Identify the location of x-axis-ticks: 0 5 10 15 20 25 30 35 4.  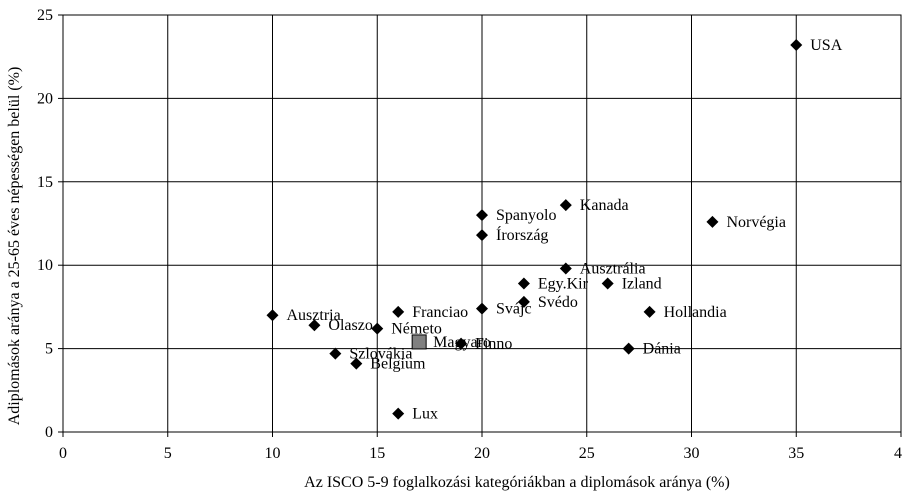
(480, 447).